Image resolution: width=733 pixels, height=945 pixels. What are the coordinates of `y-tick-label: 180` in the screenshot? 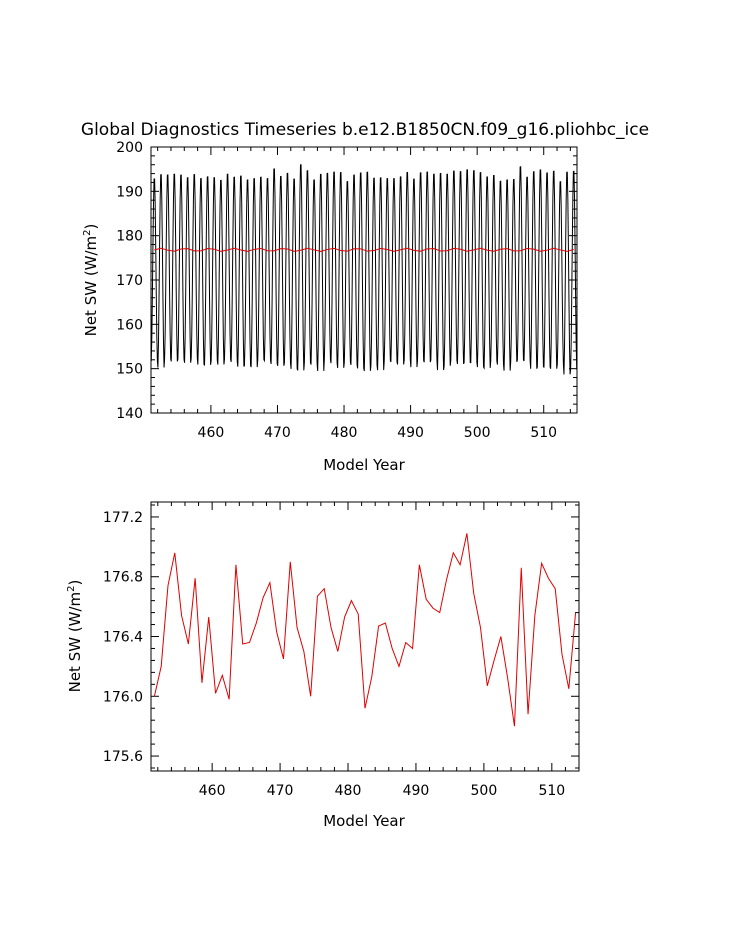 It's located at (129, 237).